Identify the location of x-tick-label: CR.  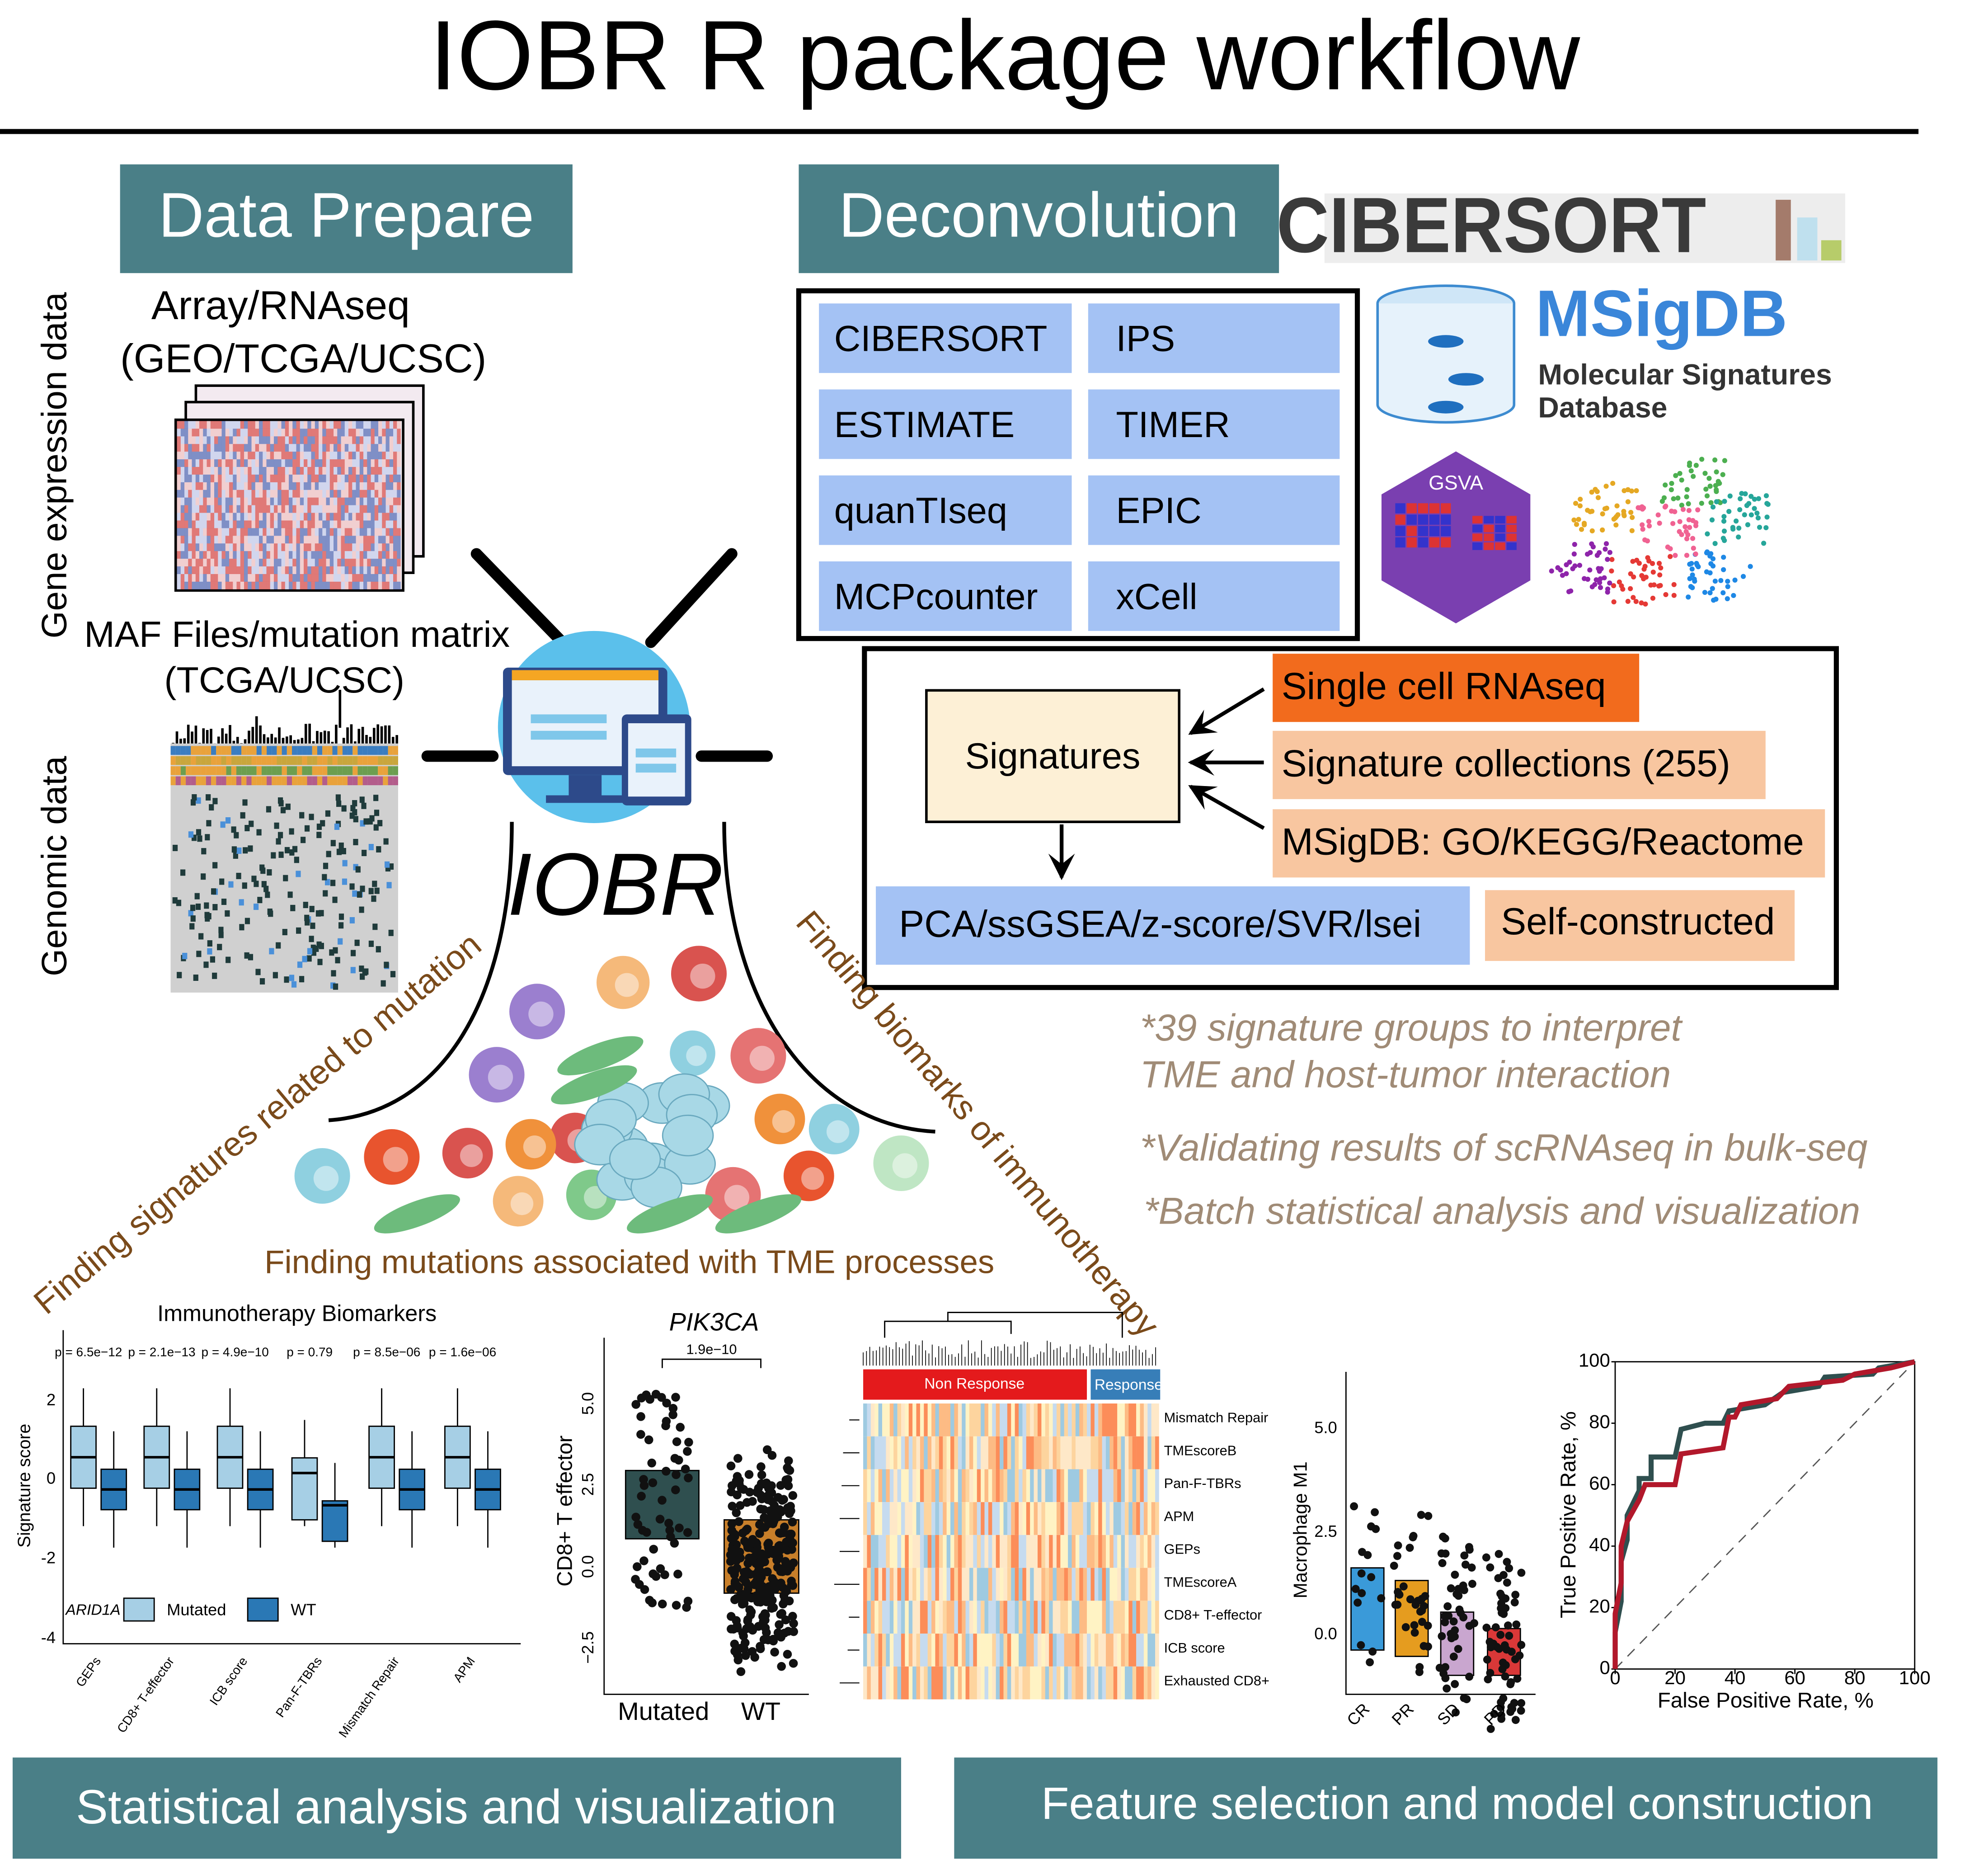
(1358, 1714).